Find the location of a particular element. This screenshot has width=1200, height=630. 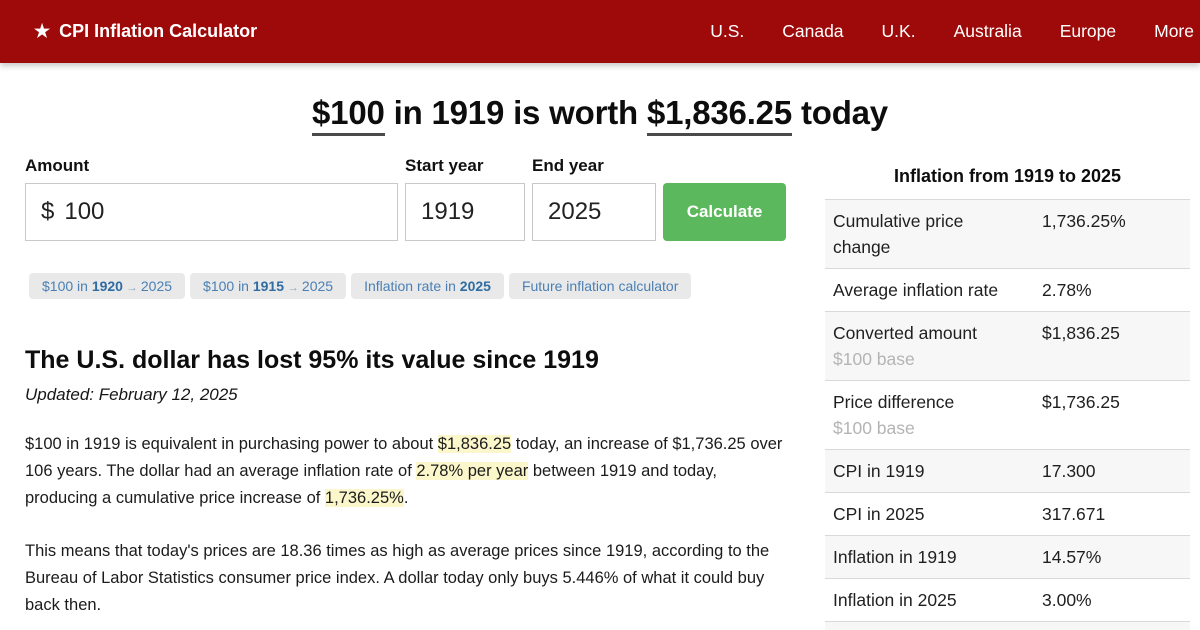

row-value: $1,836.25 is located at coordinates (1081, 333).